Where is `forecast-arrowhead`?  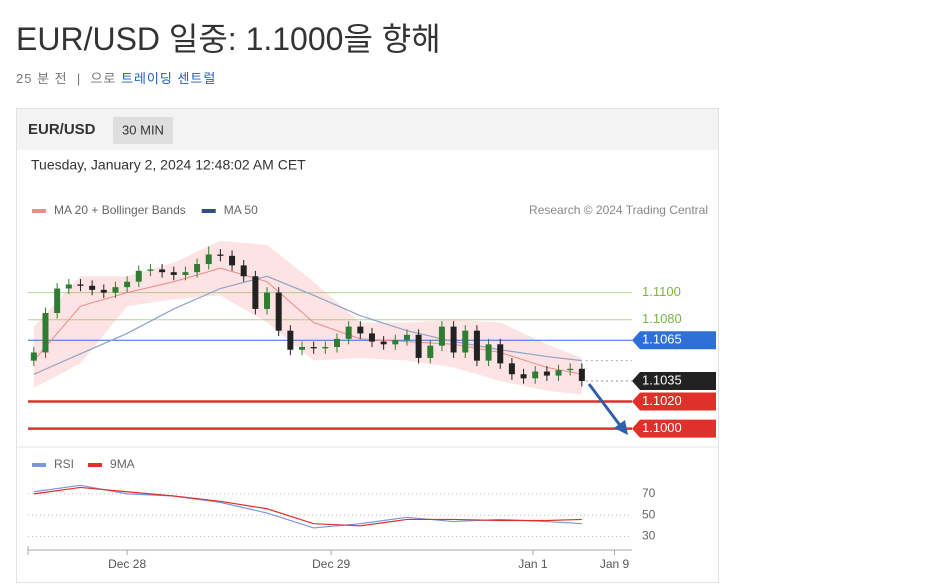
forecast-arrowhead is located at coordinates (621, 427).